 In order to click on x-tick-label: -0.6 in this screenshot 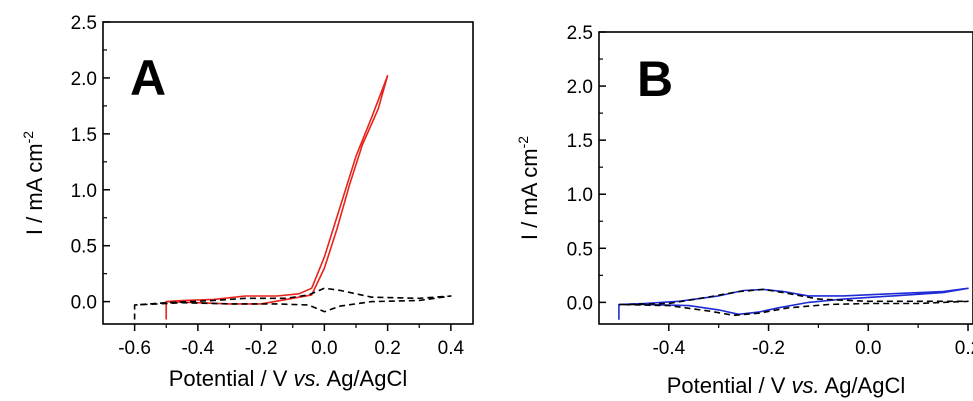, I will do `click(134, 348)`.